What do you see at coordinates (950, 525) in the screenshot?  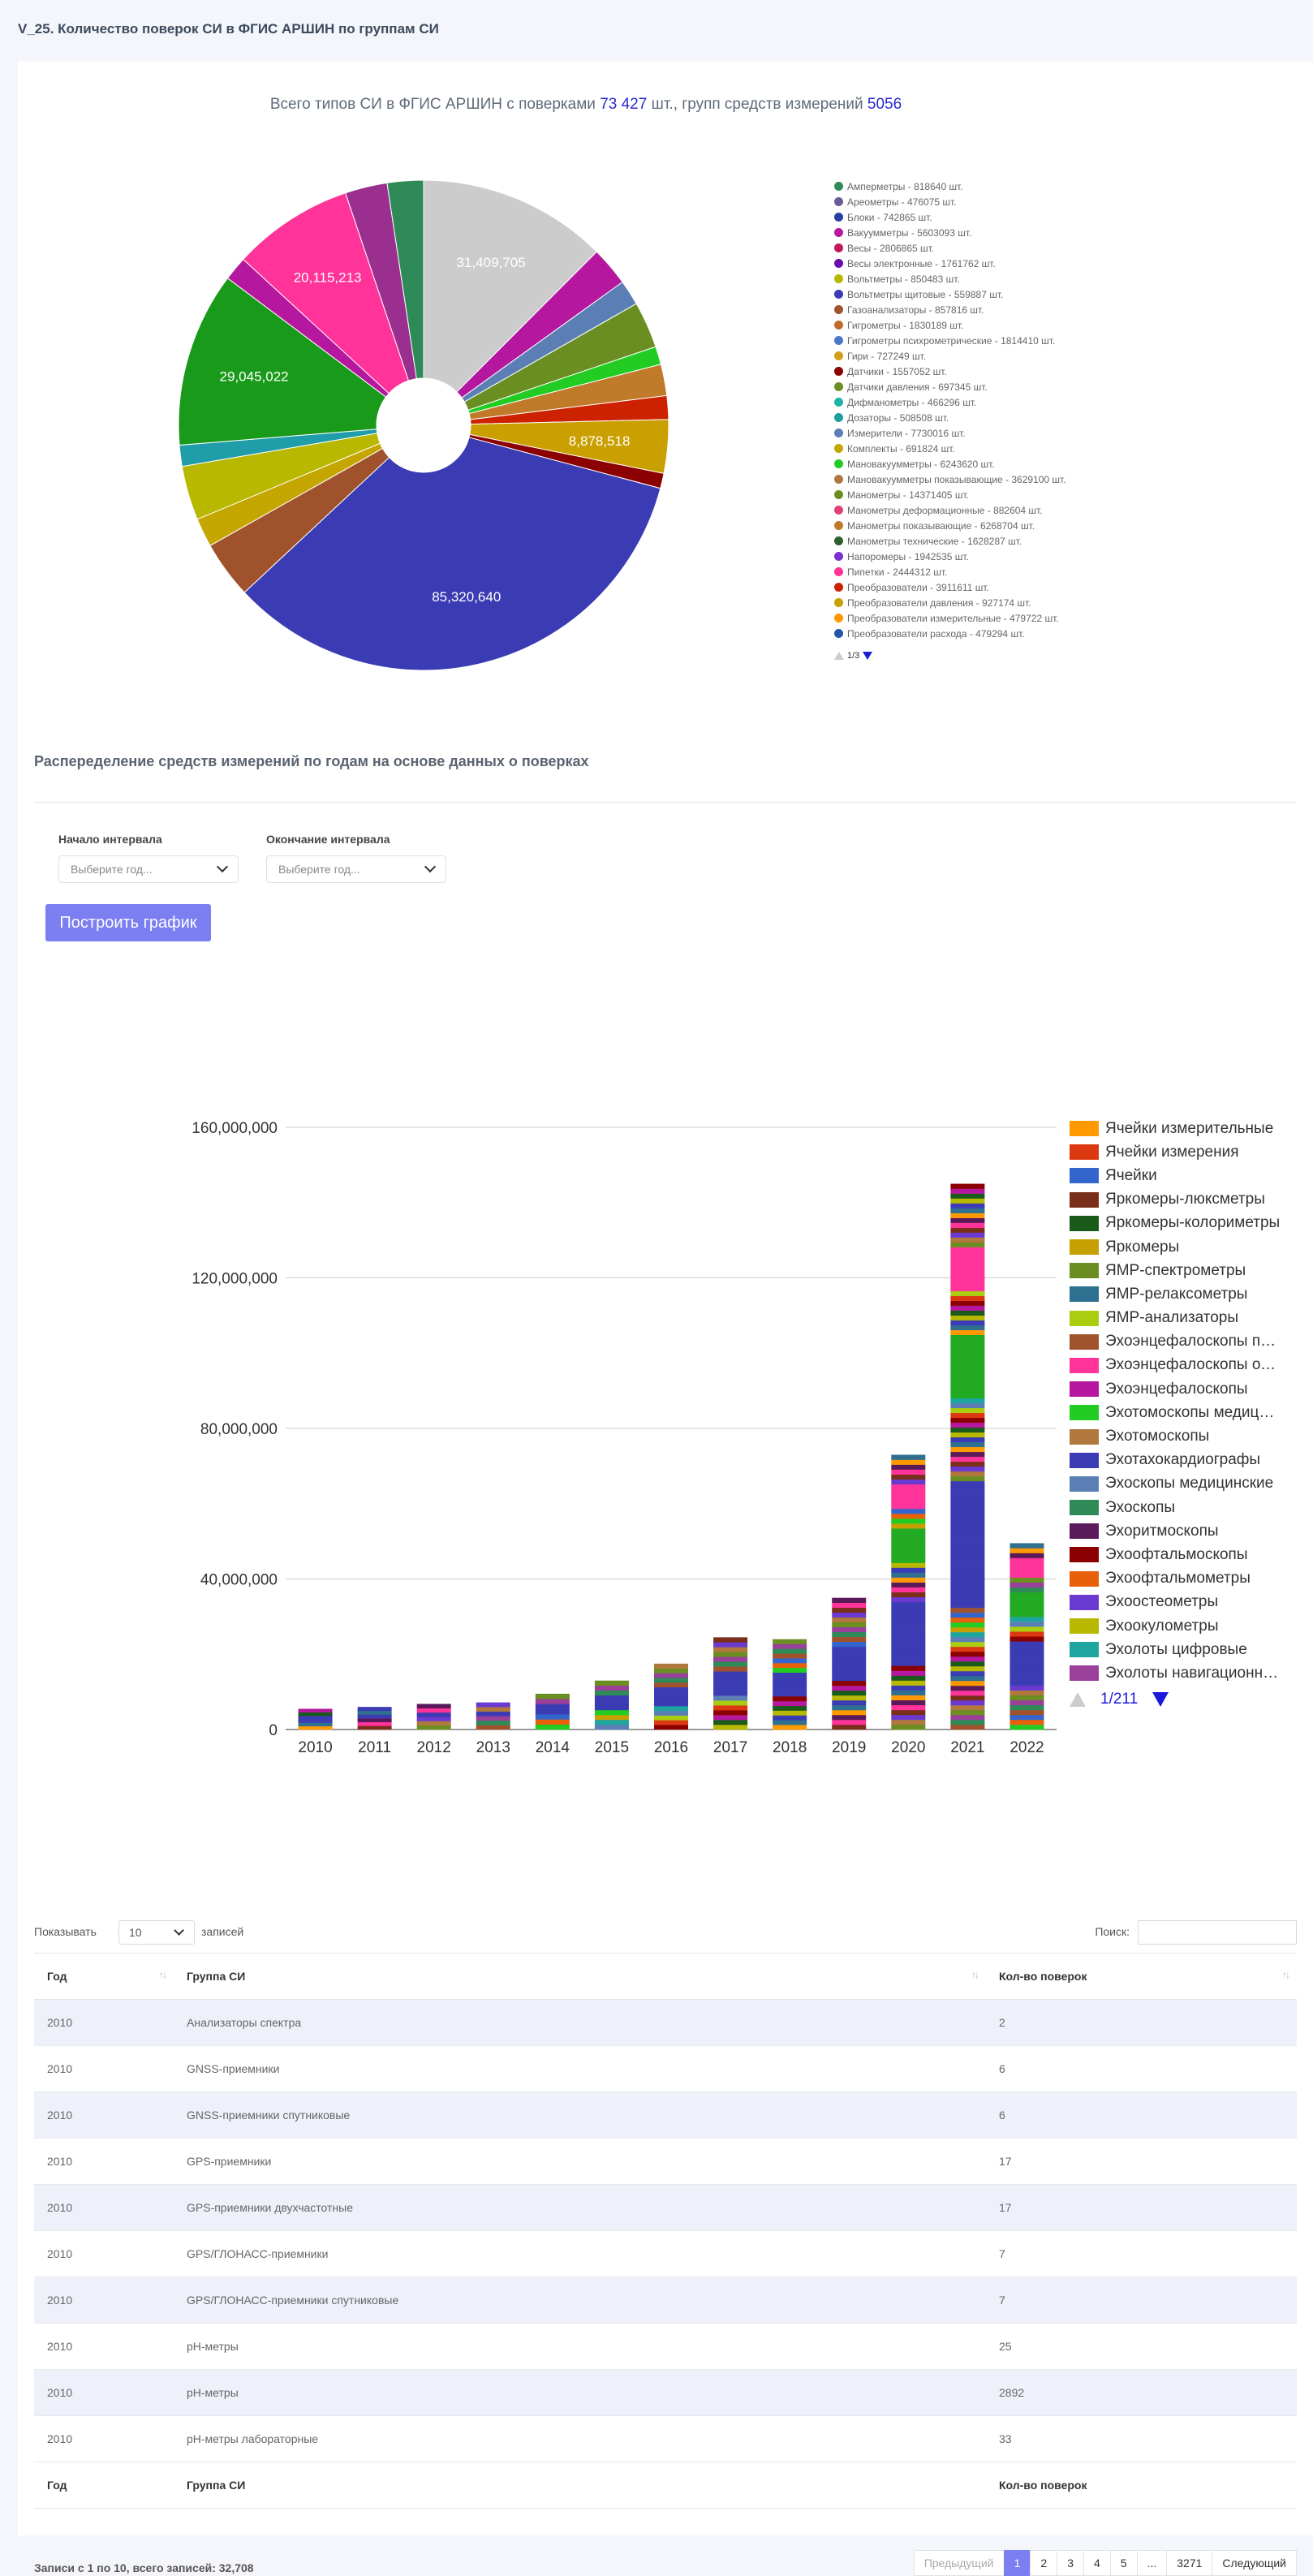 I see `pie-legend-item: Манометры показывающие - 6268704 шт.` at bounding box center [950, 525].